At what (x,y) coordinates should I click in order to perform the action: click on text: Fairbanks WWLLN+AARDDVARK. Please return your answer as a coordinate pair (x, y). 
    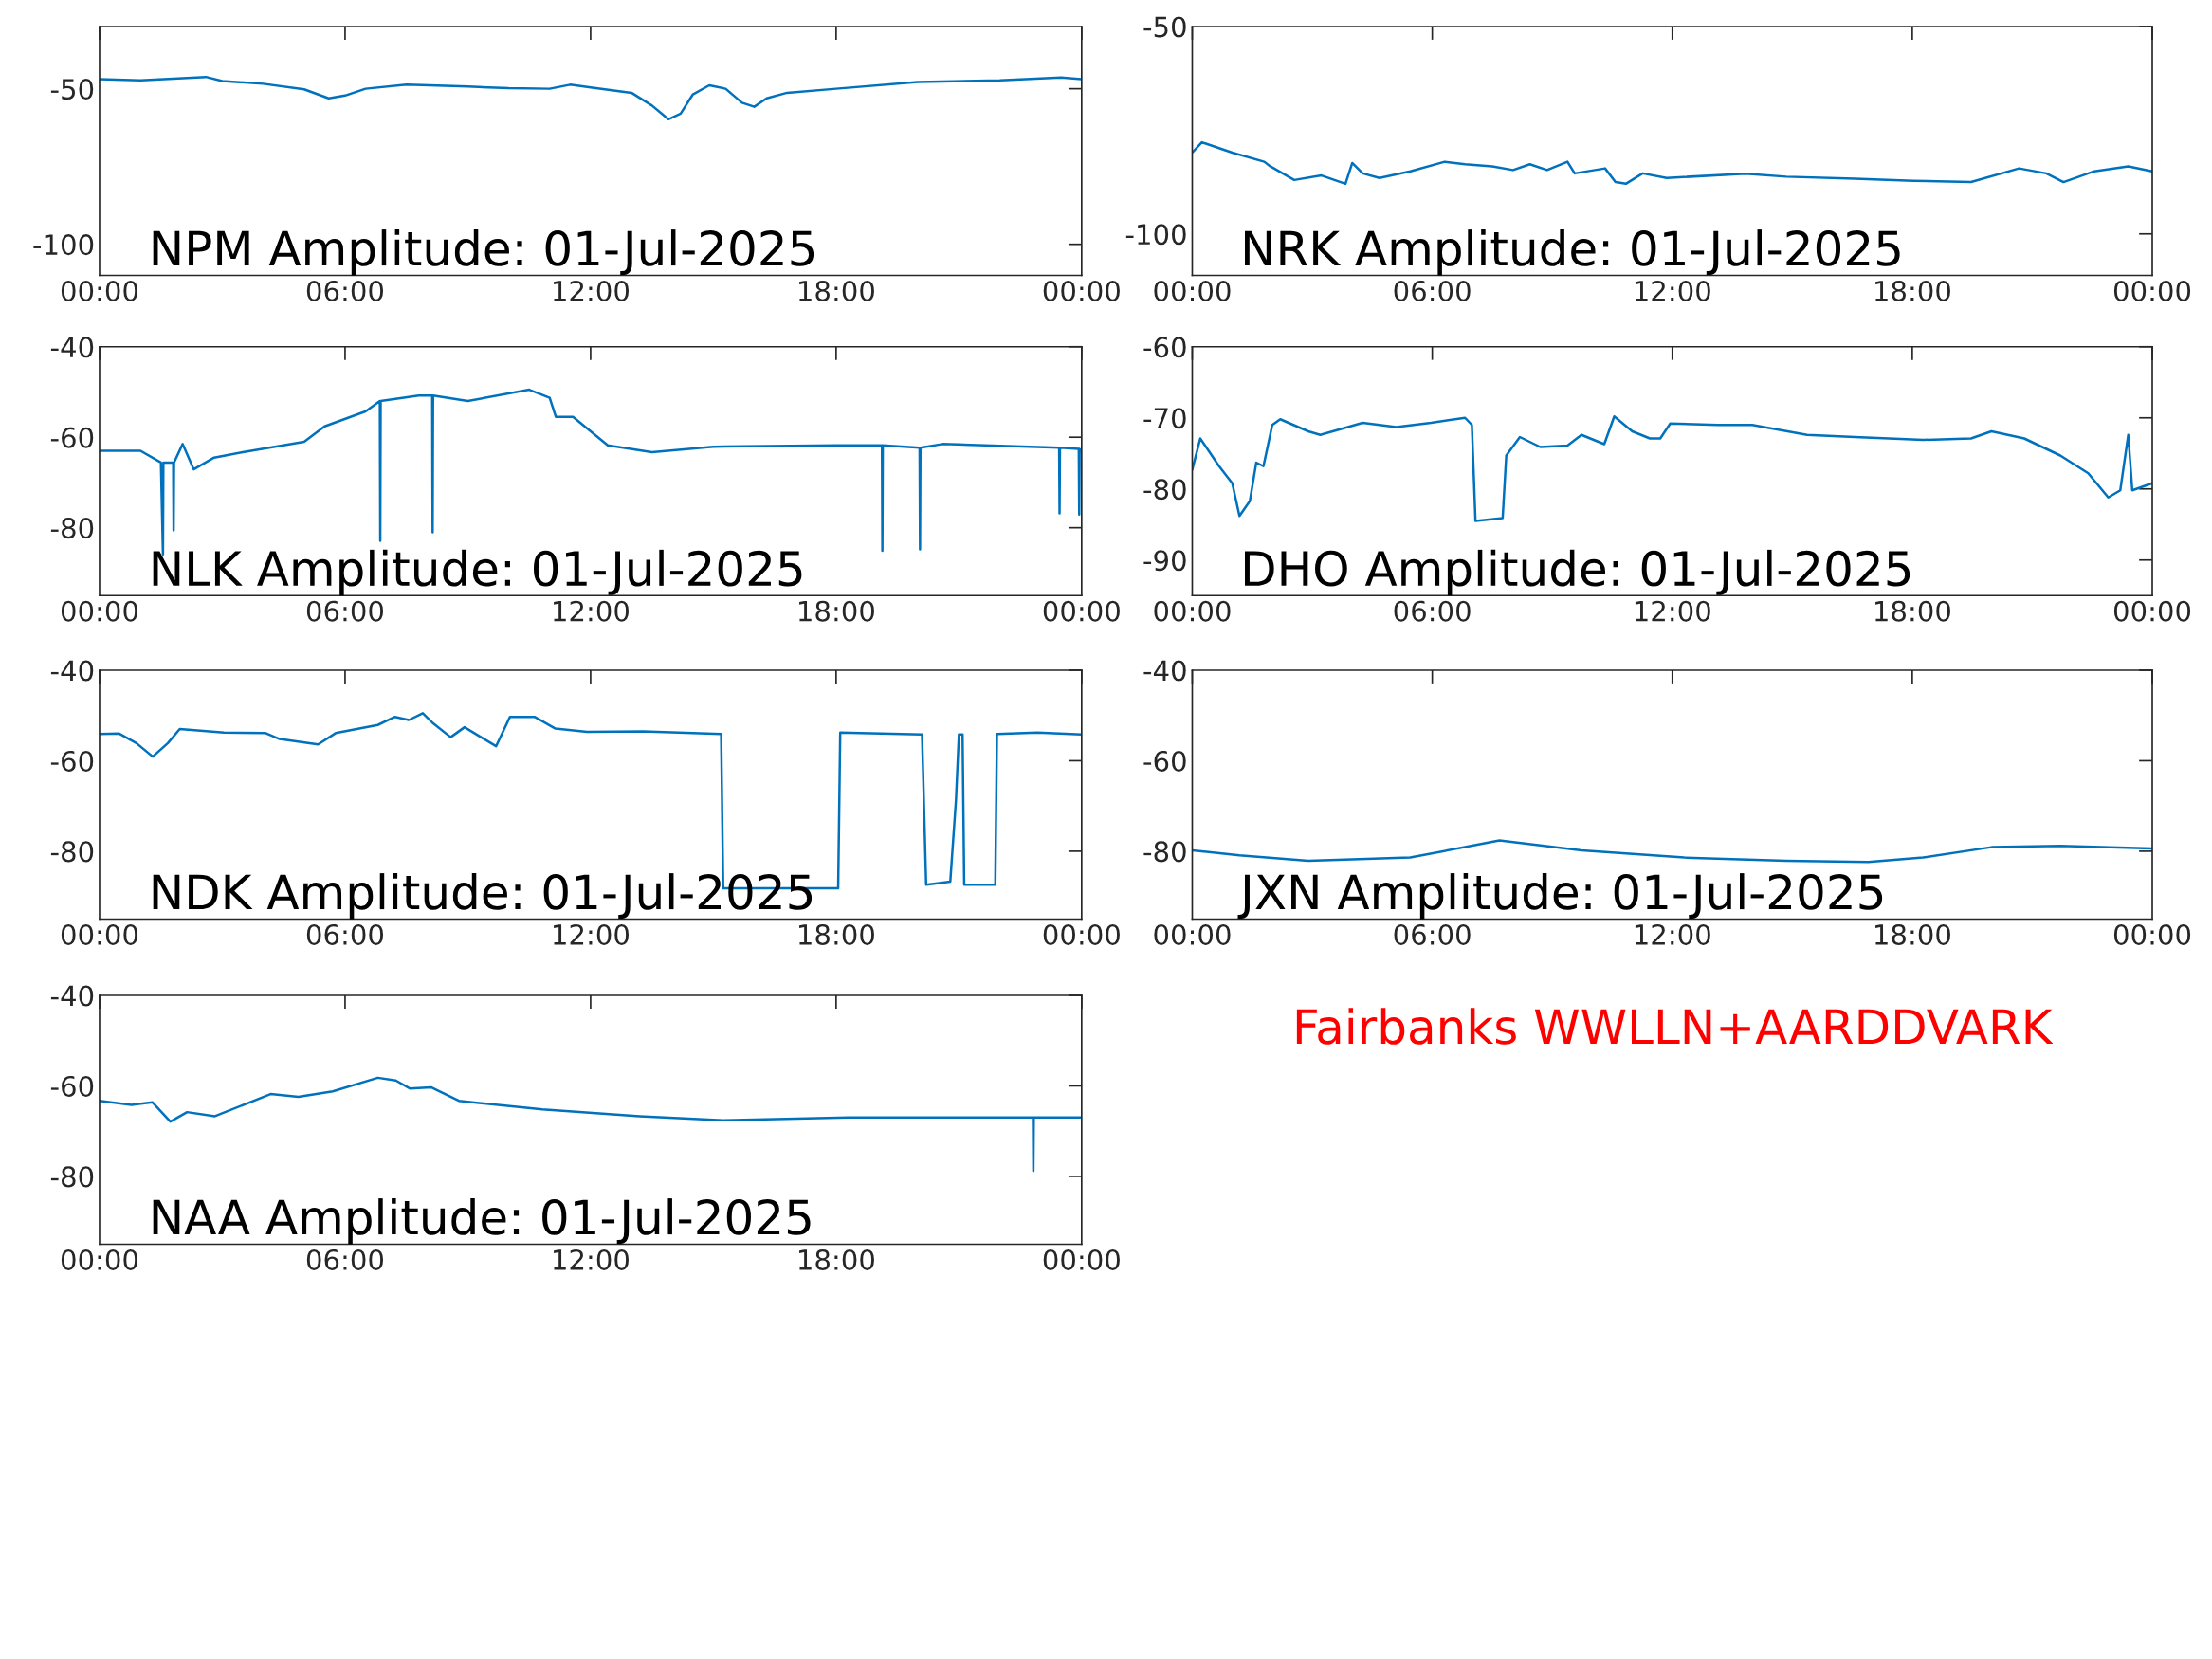
    Looking at the image, I should click on (1675, 1026).